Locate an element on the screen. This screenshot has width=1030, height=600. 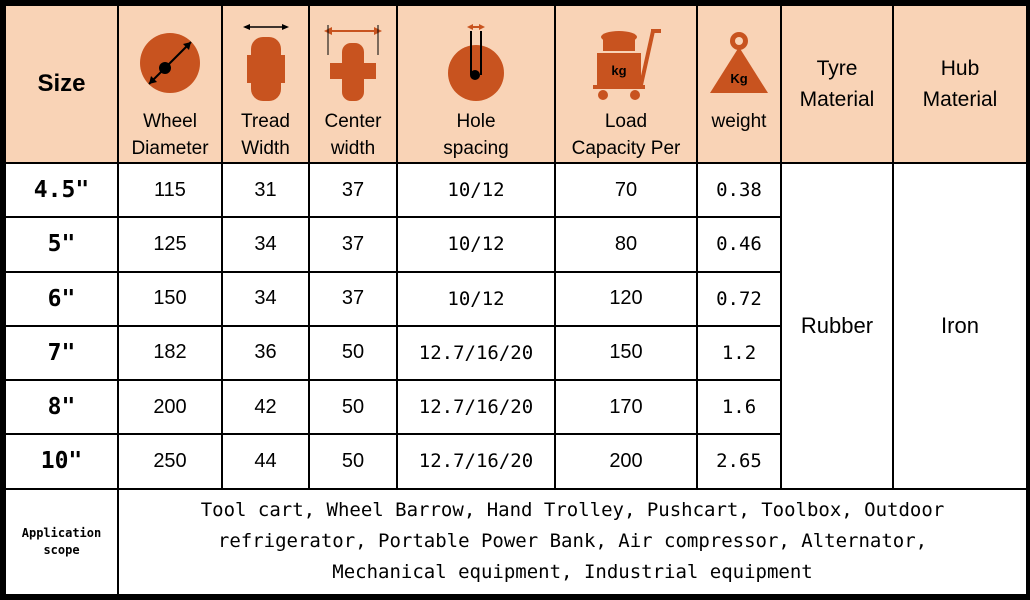
diameter-cell: 250 is located at coordinates (170, 461).